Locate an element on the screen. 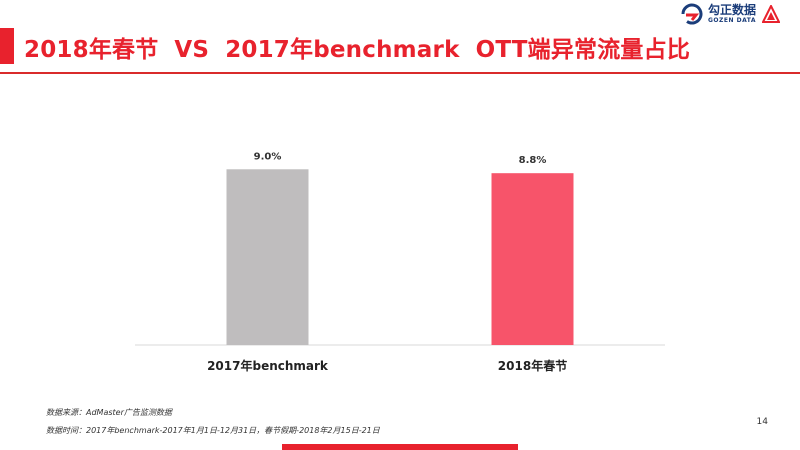 This screenshot has height=450, width=800. title-part-3: 2017年benchmark is located at coordinates (342, 50).